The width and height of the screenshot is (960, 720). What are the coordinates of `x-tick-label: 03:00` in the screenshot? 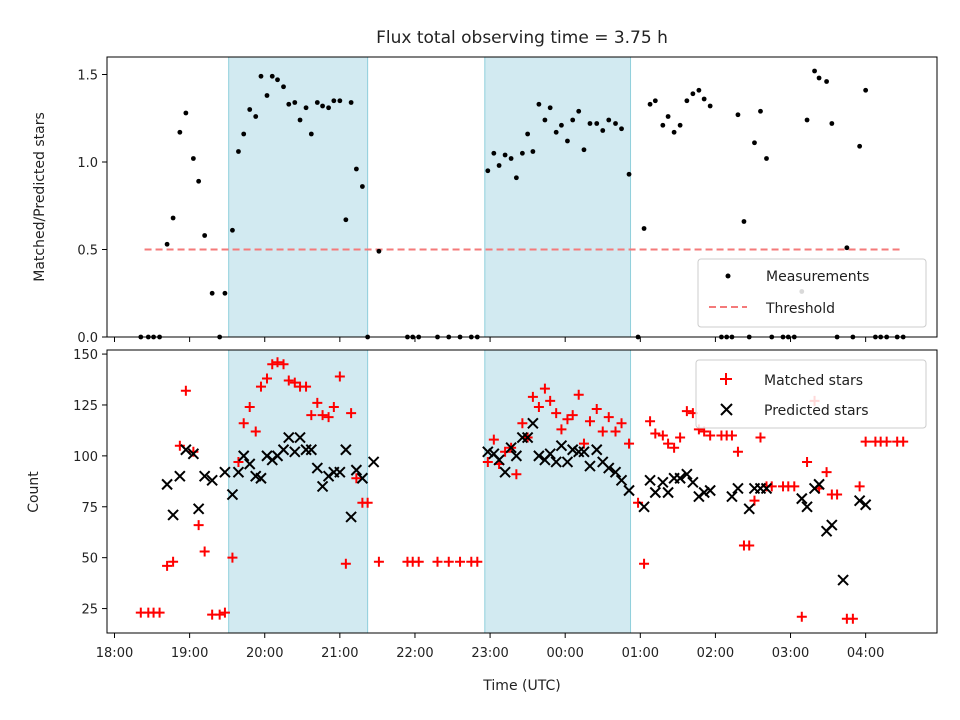 It's located at (790, 653).